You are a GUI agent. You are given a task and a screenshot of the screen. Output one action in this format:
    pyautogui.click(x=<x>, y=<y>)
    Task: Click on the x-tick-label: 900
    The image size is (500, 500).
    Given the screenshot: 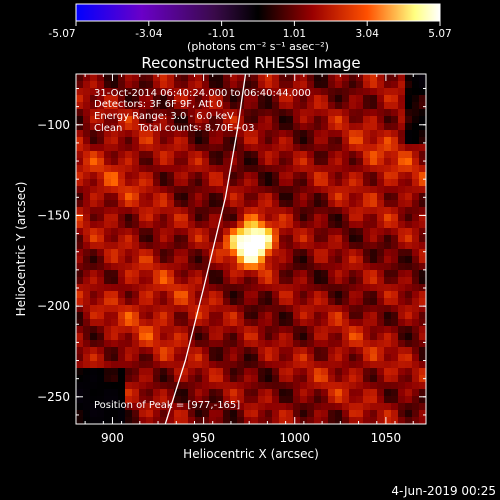 What is the action you would take?
    pyautogui.click(x=112, y=438)
    